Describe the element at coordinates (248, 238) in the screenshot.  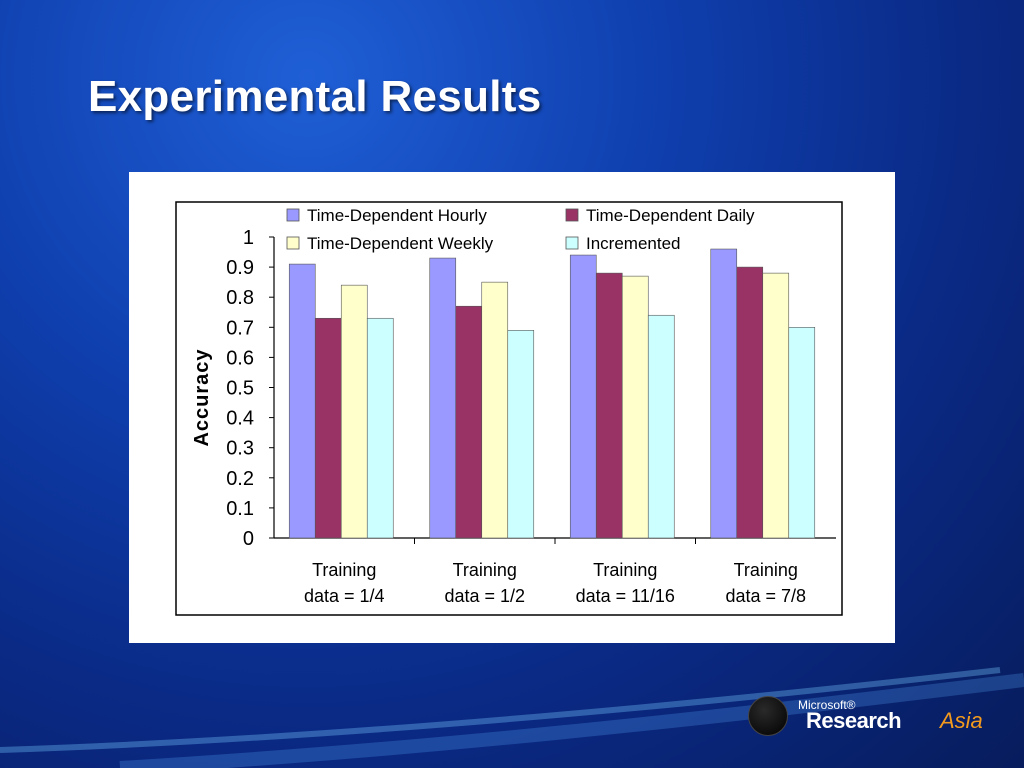
I see `y-tick-label: 1` at that location.